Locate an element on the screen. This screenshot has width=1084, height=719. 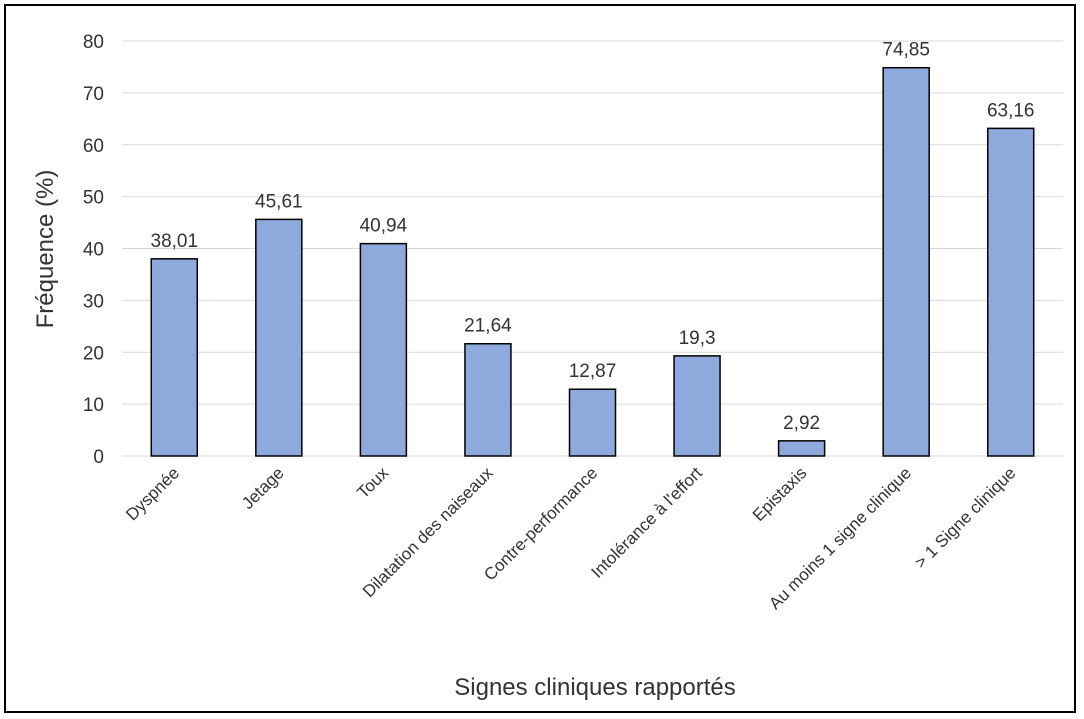
x-axis-title: Signes cliniques rapportés is located at coordinates (595, 687).